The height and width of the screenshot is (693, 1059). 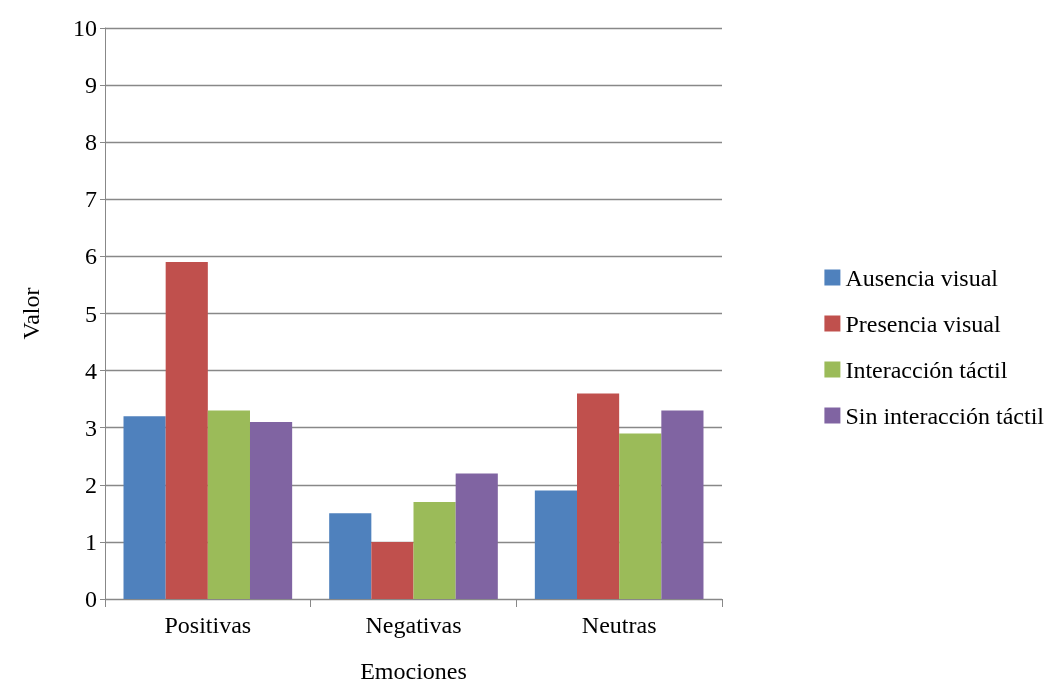 What do you see at coordinates (91, 85) in the screenshot?
I see `y-tick-label: 9` at bounding box center [91, 85].